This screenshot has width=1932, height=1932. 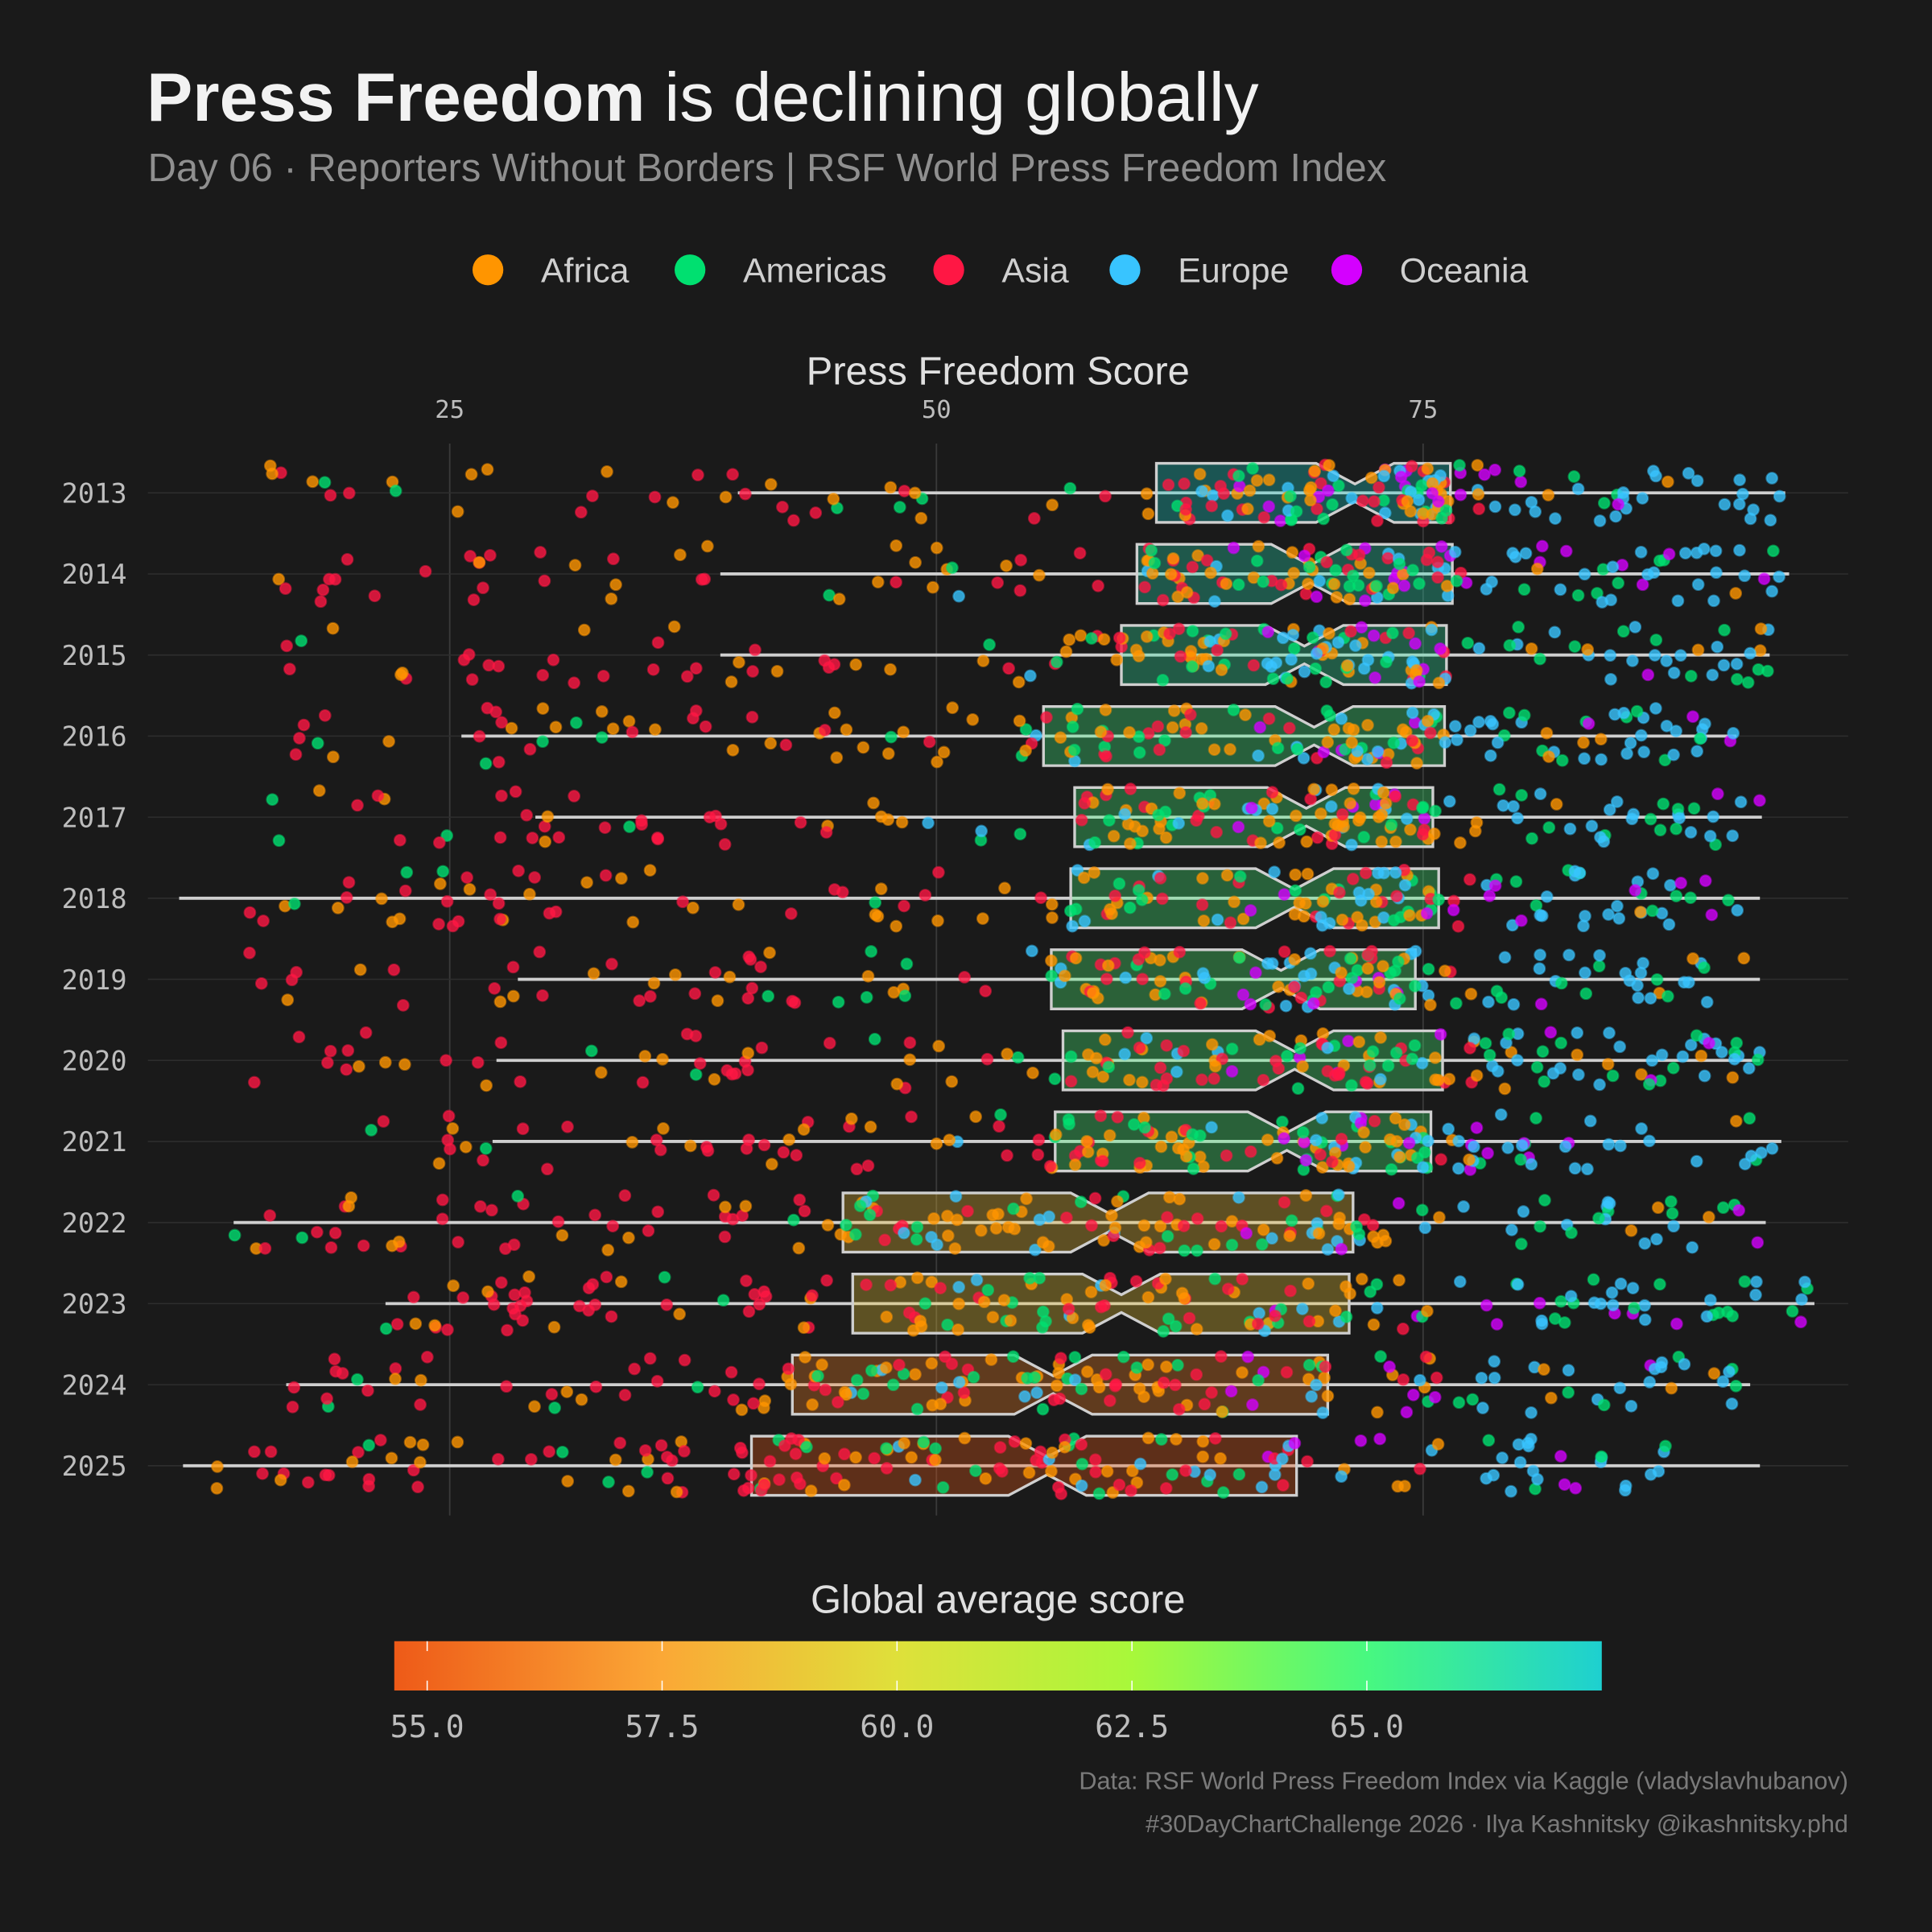 I want to click on y-tick-label-2025: 2025, so click(x=94, y=1466).